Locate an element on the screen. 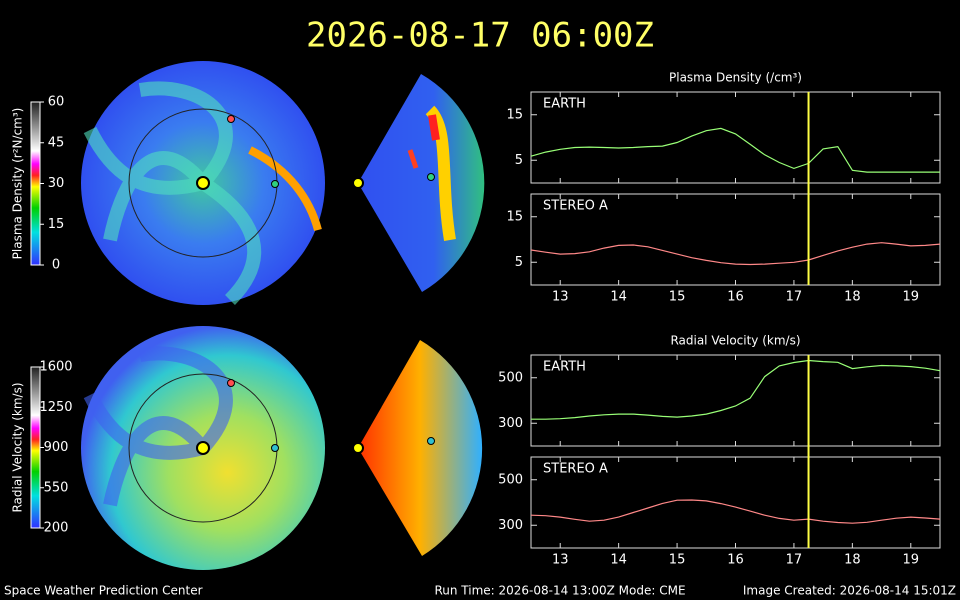 The image size is (960, 600). chart-title: Radial Velocity (km/s) is located at coordinates (735, 341).